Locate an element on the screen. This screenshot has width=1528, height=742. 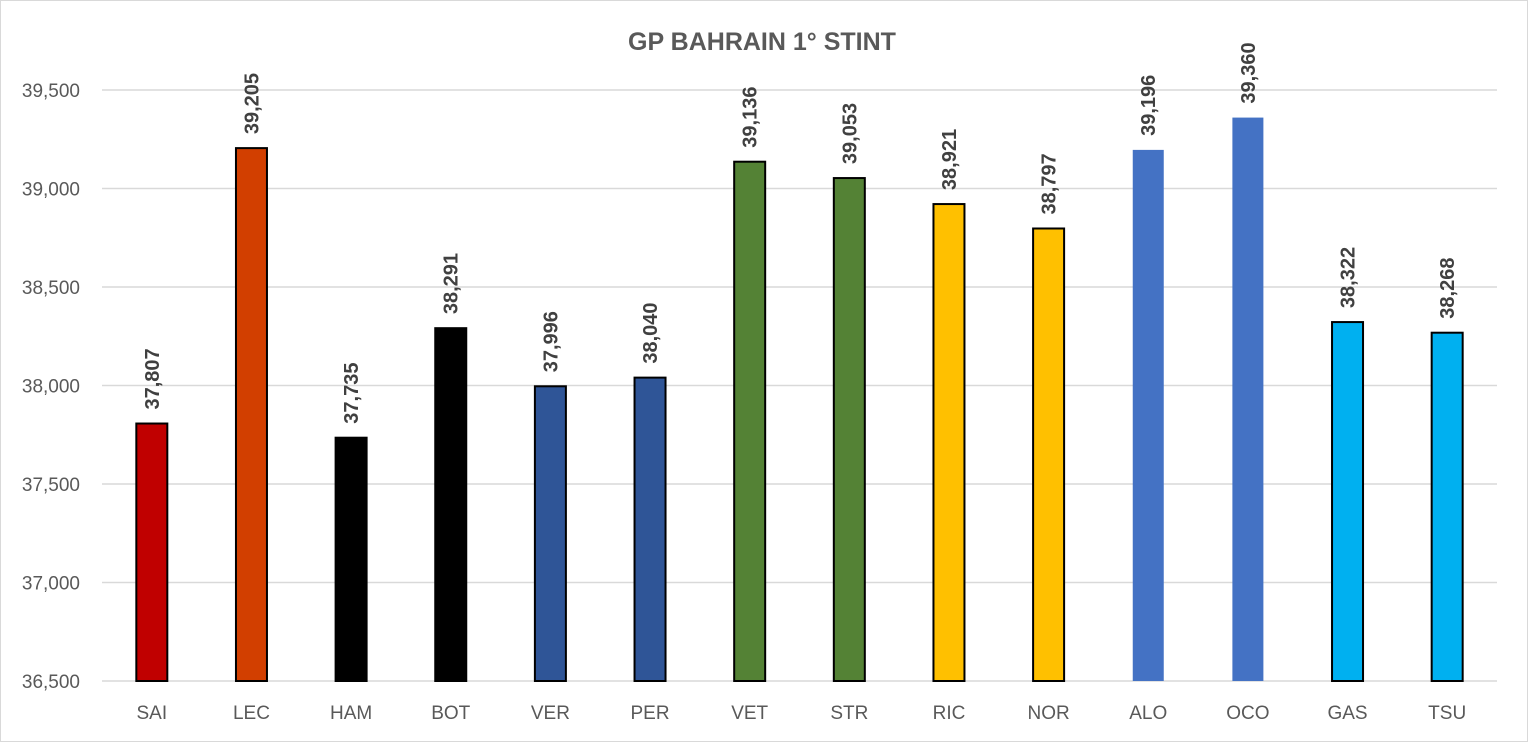
y-tick-label: 36,500 is located at coordinates (51, 682).